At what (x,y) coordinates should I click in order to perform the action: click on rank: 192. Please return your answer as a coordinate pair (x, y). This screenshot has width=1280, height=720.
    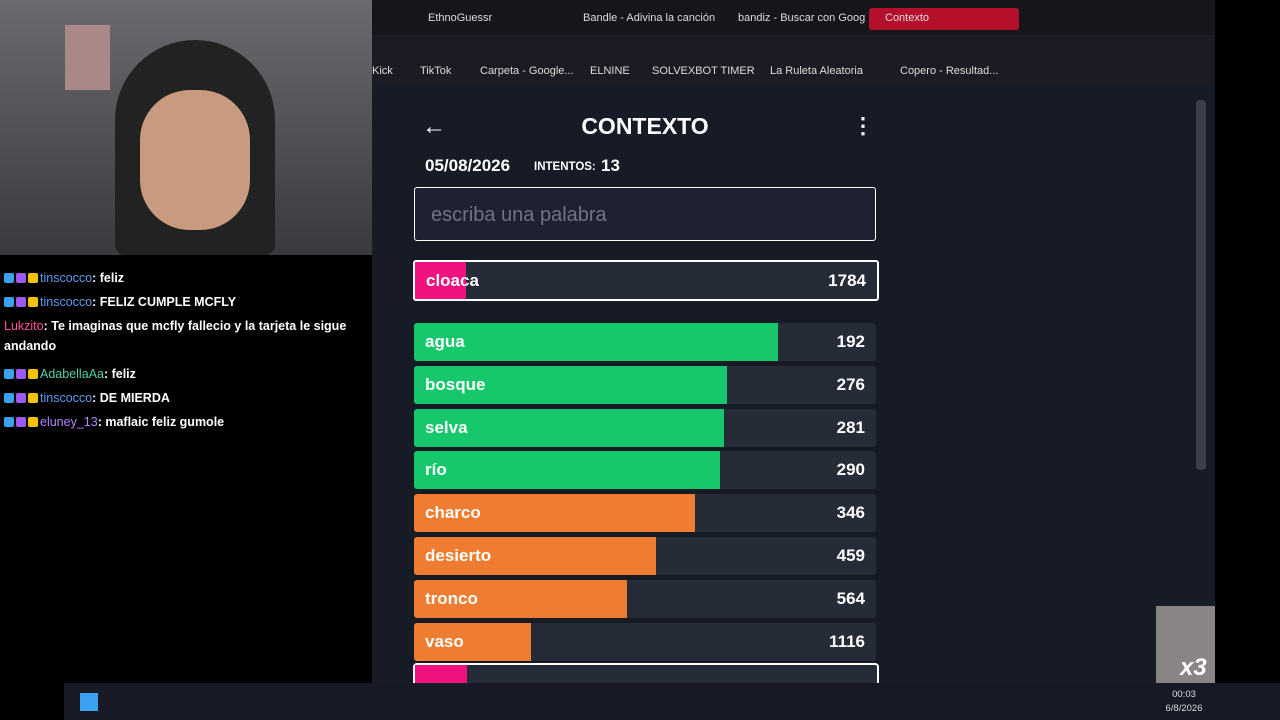
    Looking at the image, I should click on (850, 341).